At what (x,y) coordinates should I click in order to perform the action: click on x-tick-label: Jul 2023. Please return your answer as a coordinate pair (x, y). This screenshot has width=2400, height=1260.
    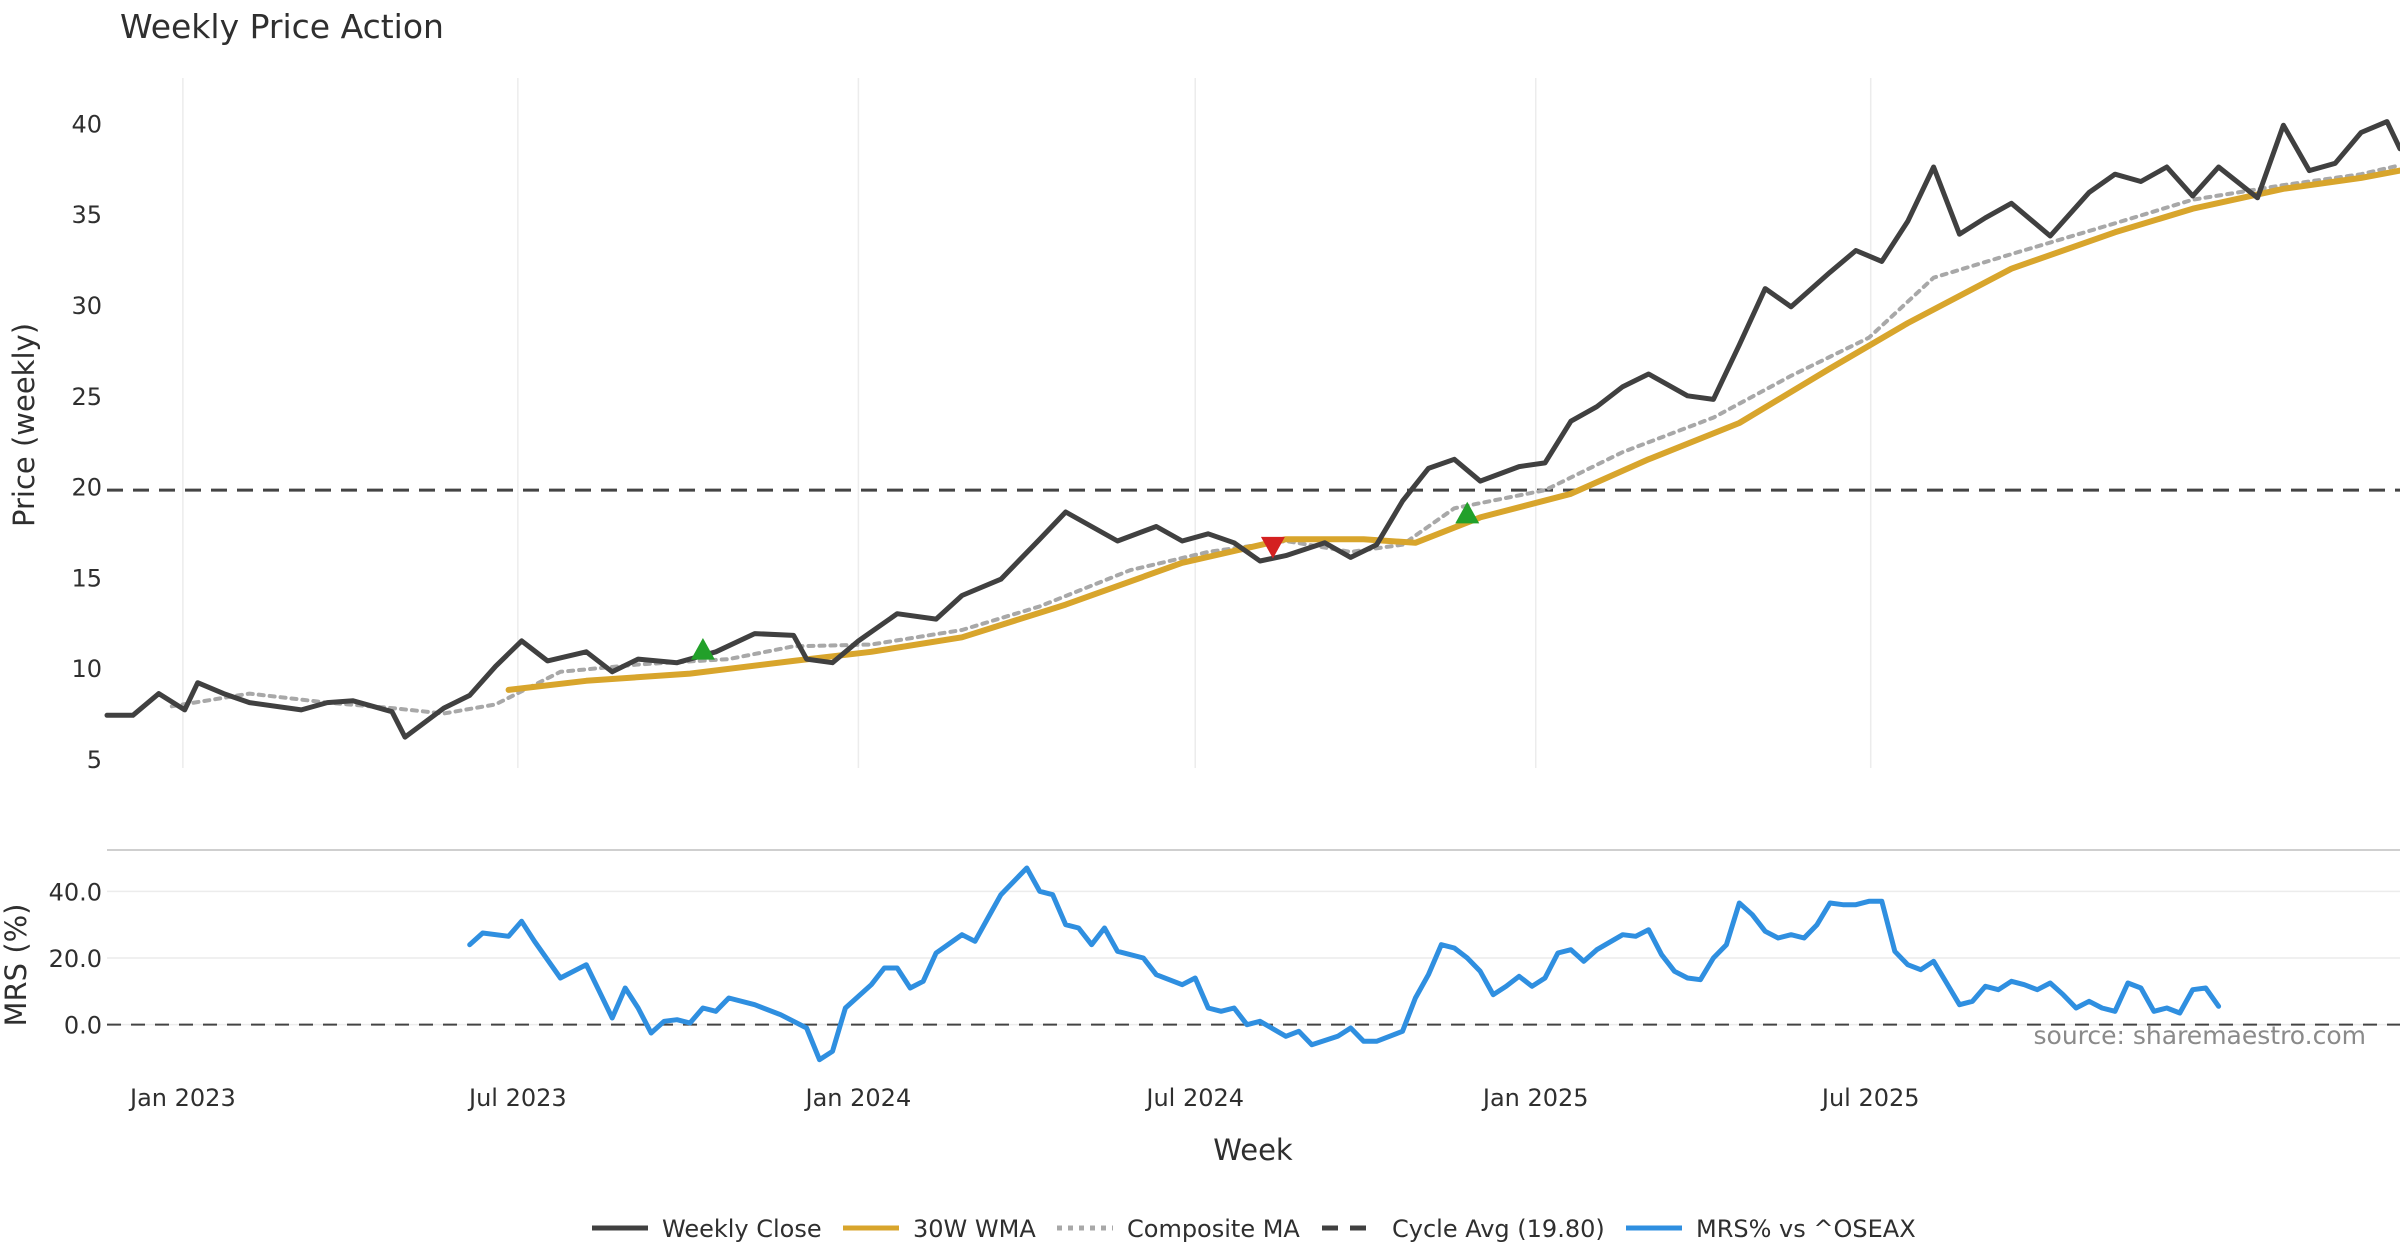
    Looking at the image, I should click on (517, 1098).